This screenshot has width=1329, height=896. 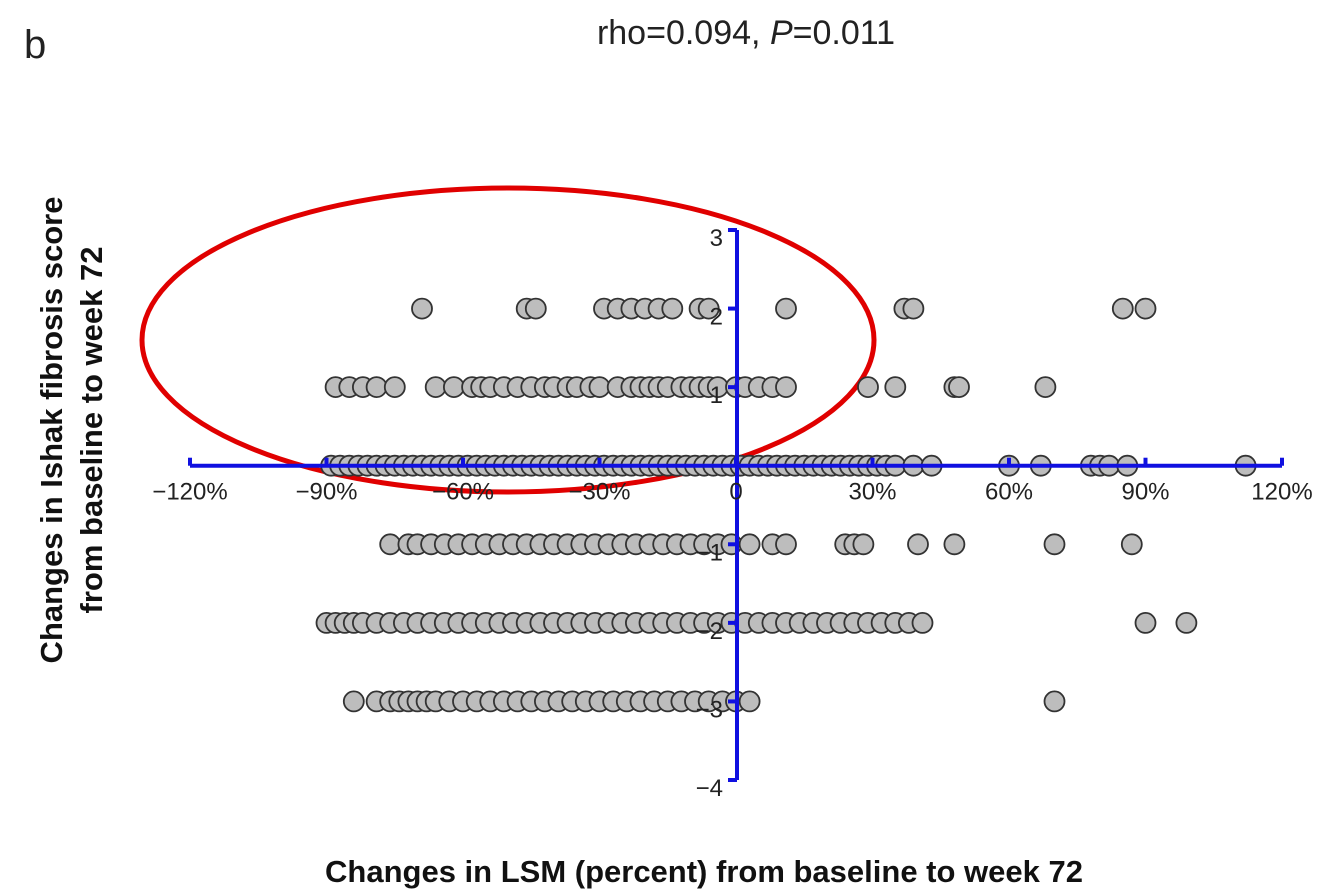 What do you see at coordinates (709, 631) in the screenshot?
I see `y-tick-label: −2` at bounding box center [709, 631].